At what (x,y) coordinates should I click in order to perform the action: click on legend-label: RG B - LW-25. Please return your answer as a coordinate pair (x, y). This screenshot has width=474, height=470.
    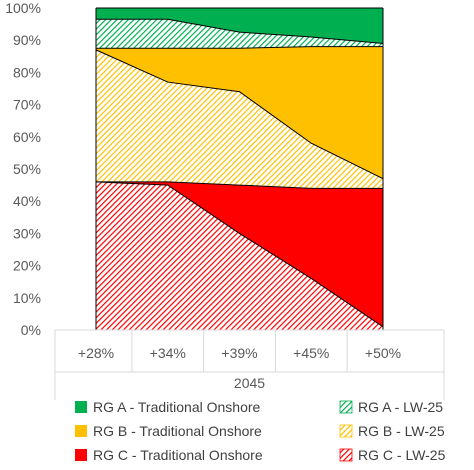
    Looking at the image, I should click on (401, 431).